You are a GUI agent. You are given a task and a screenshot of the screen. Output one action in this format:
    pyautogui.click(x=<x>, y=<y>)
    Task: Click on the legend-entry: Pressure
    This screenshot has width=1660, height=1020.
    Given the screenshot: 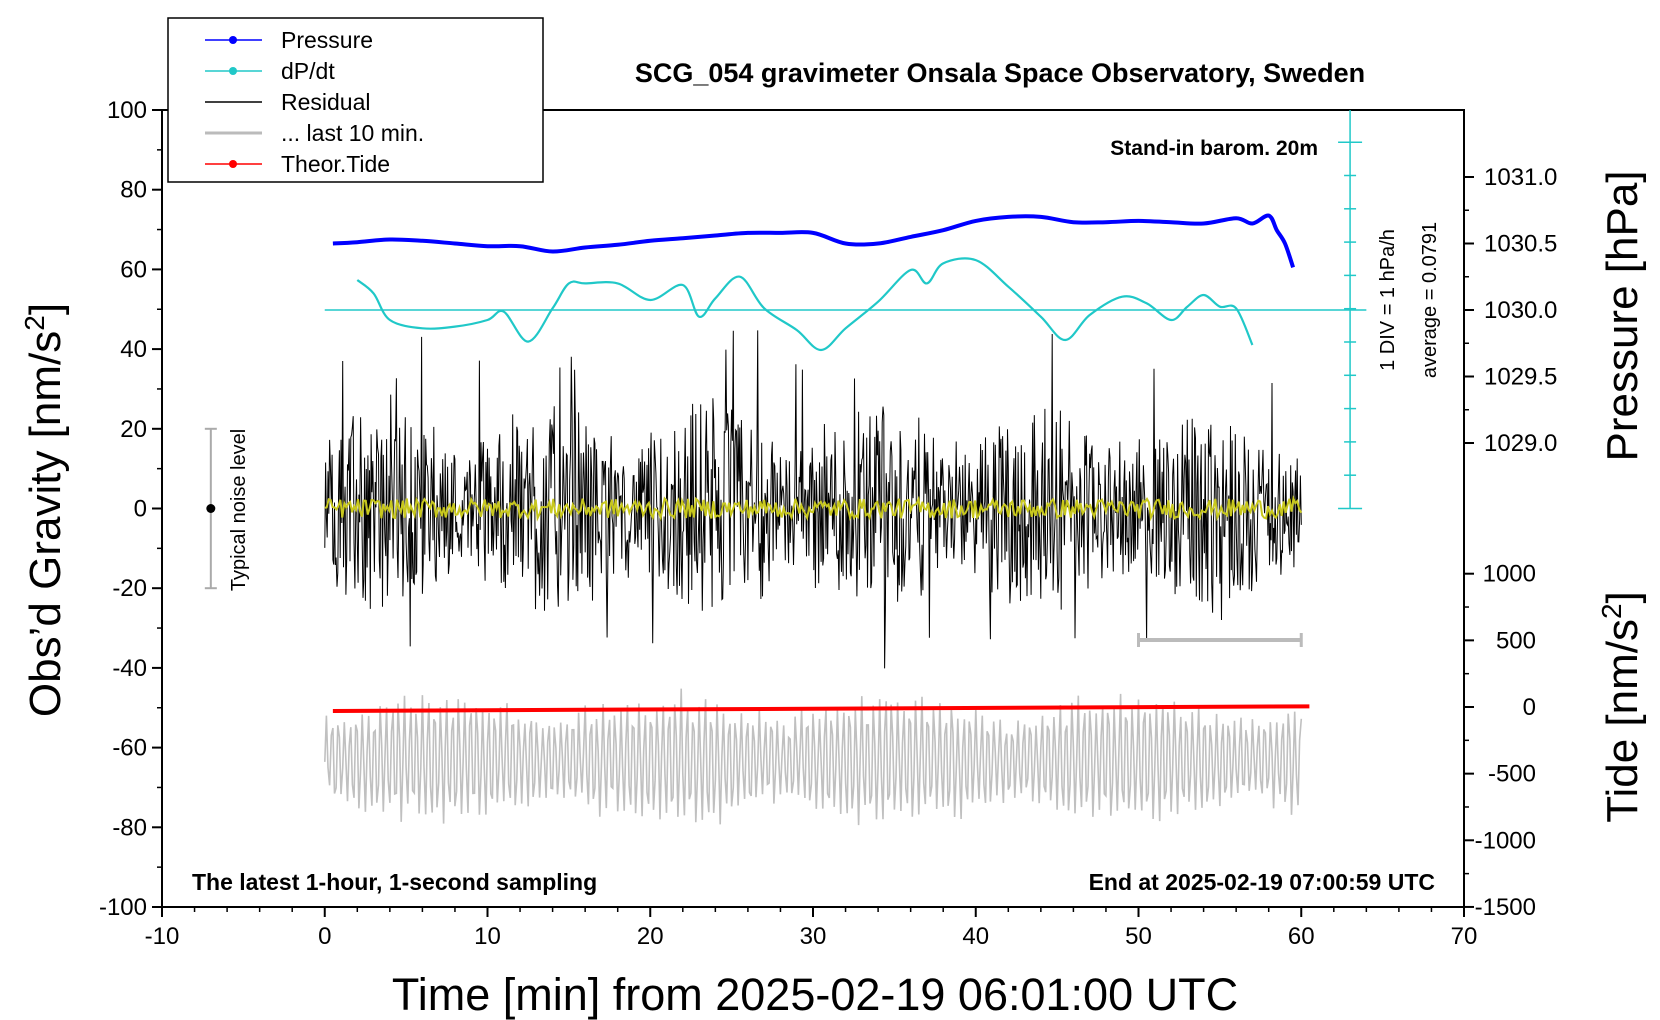 What is the action you would take?
    pyautogui.click(x=289, y=40)
    